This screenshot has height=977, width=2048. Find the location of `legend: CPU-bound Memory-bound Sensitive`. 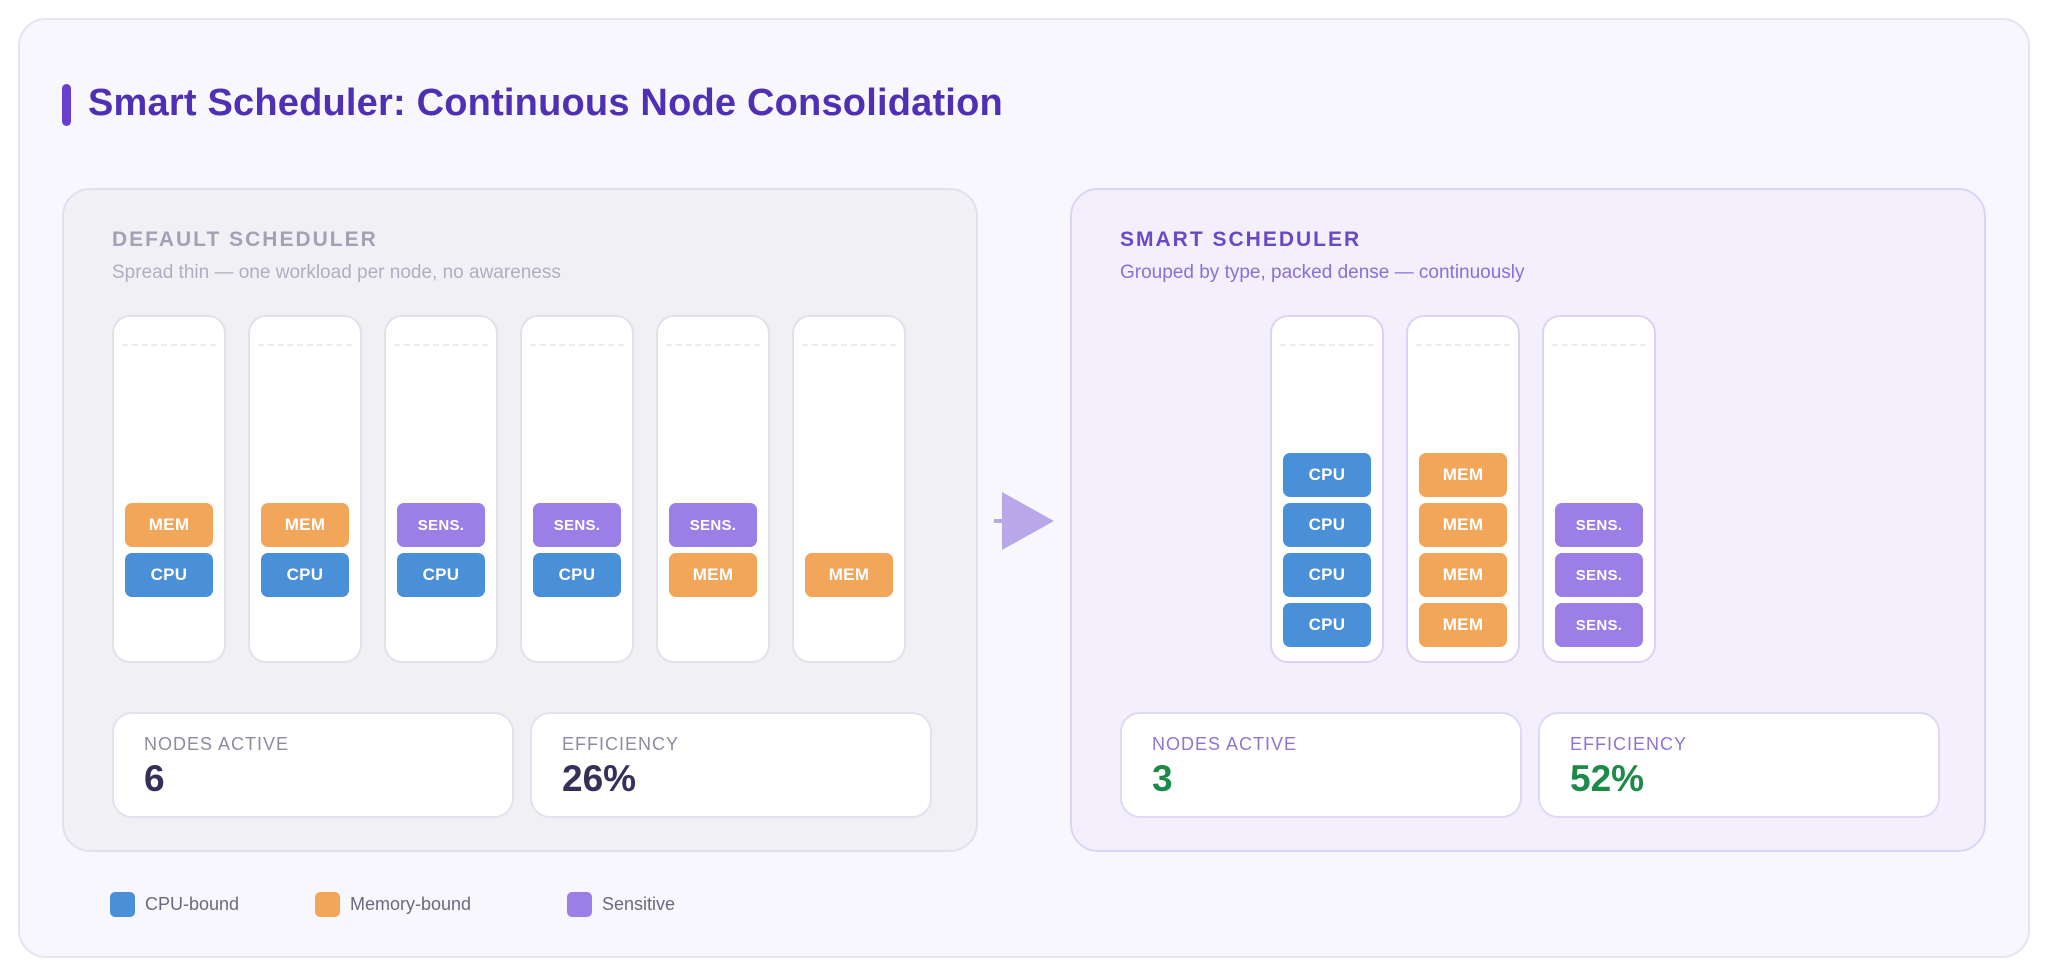

legend: CPU-bound Memory-bound Sensitive is located at coordinates (392, 904).